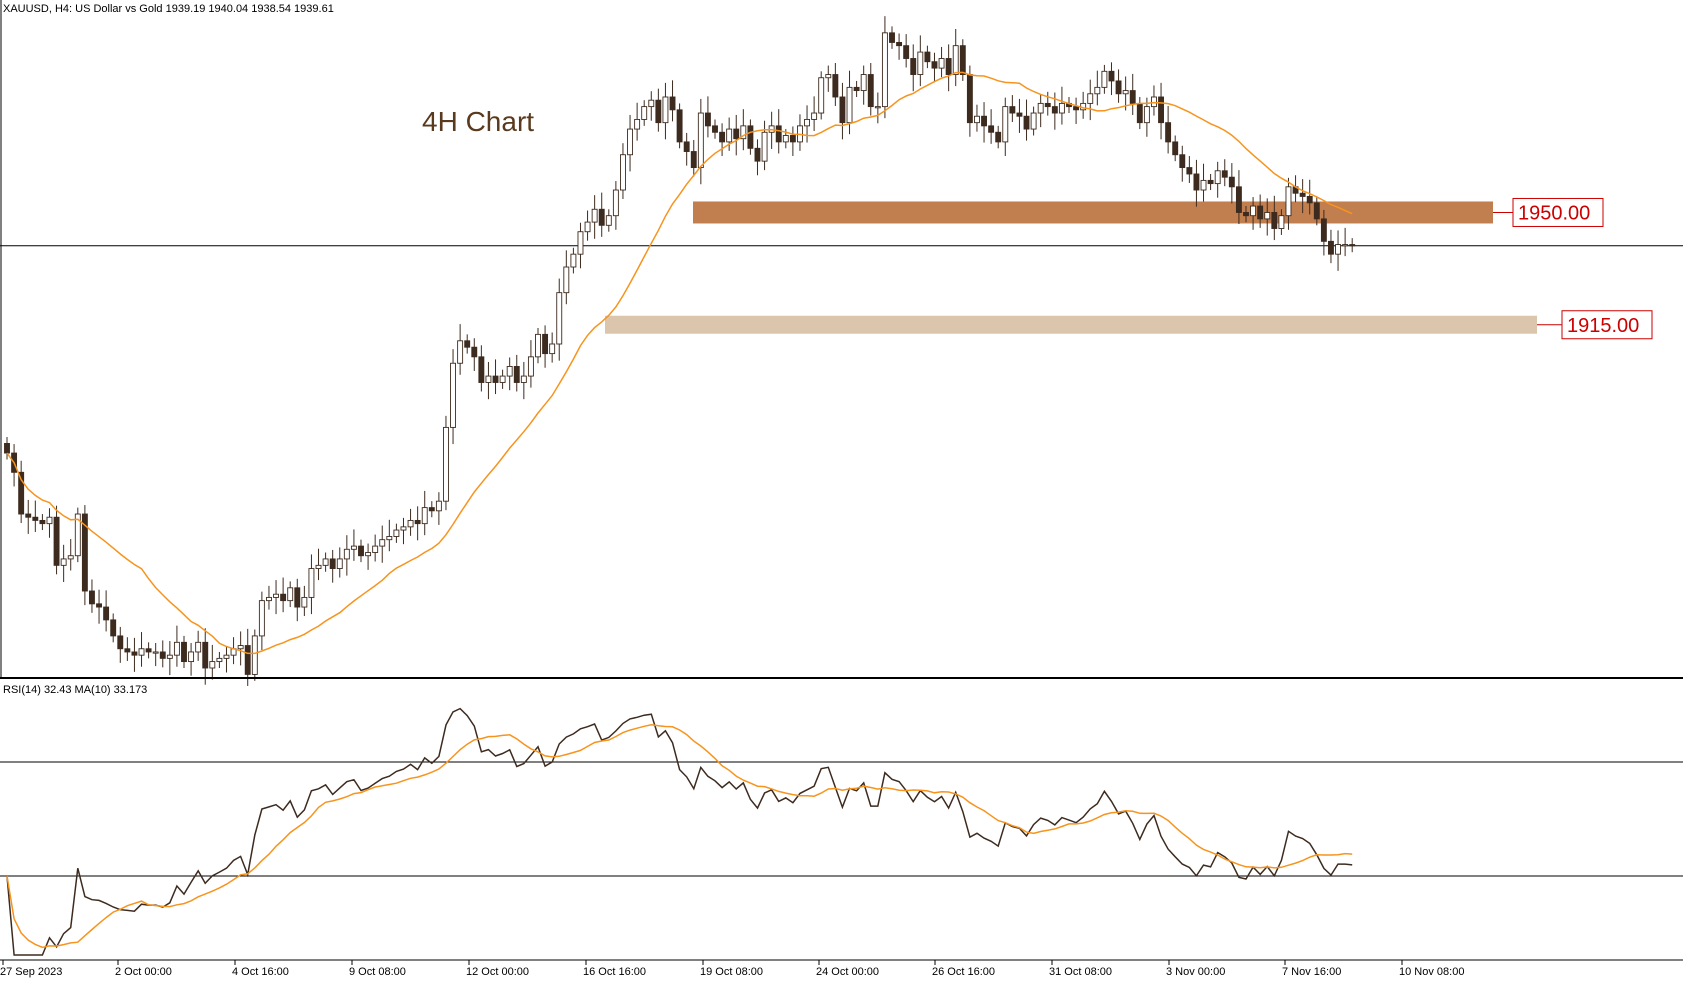  What do you see at coordinates (1431, 972) in the screenshot?
I see `x-tick-label: 10 Nov 08:00` at bounding box center [1431, 972].